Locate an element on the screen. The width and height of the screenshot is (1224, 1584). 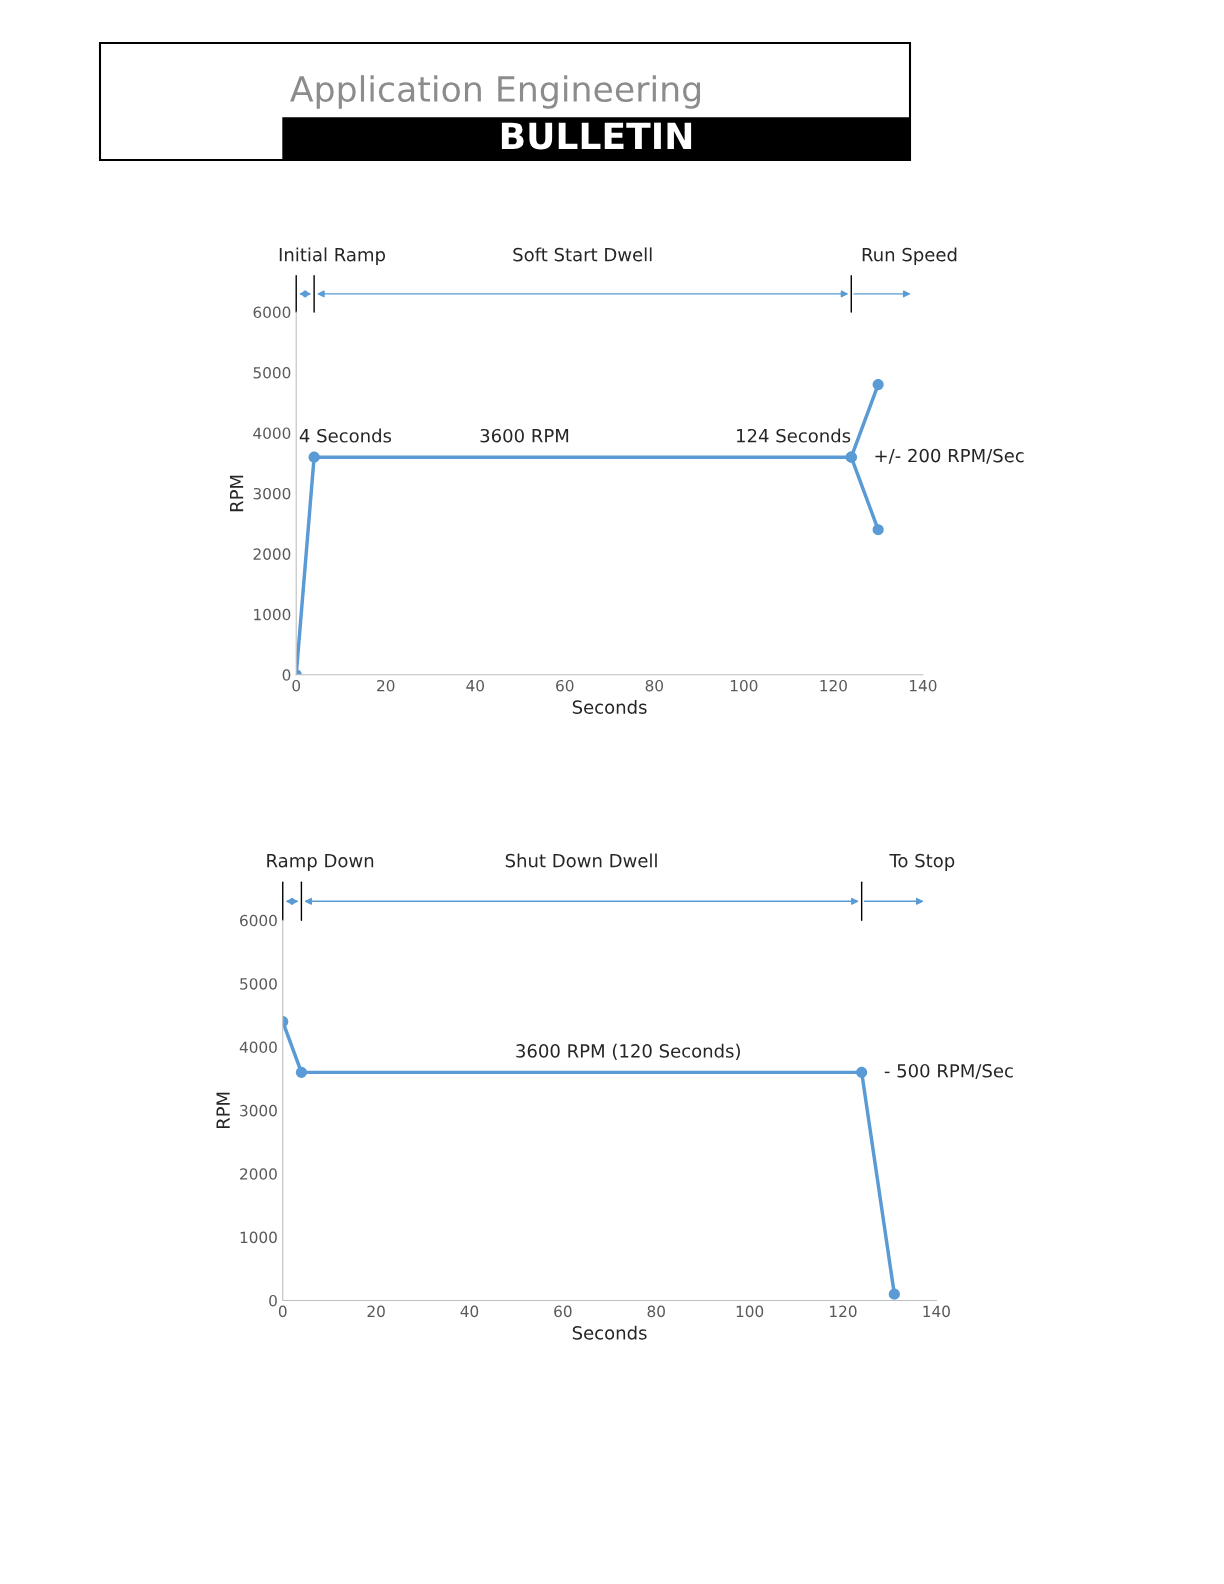
annotation: 4 Seconds is located at coordinates (345, 435).